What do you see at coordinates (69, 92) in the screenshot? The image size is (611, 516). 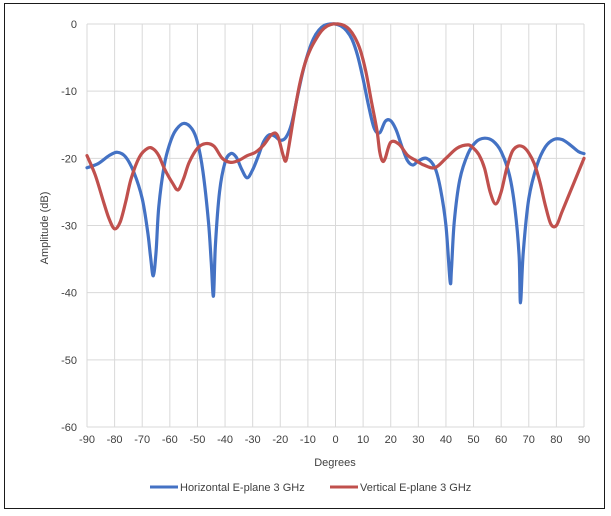 I see `y-tick-label: -10` at bounding box center [69, 92].